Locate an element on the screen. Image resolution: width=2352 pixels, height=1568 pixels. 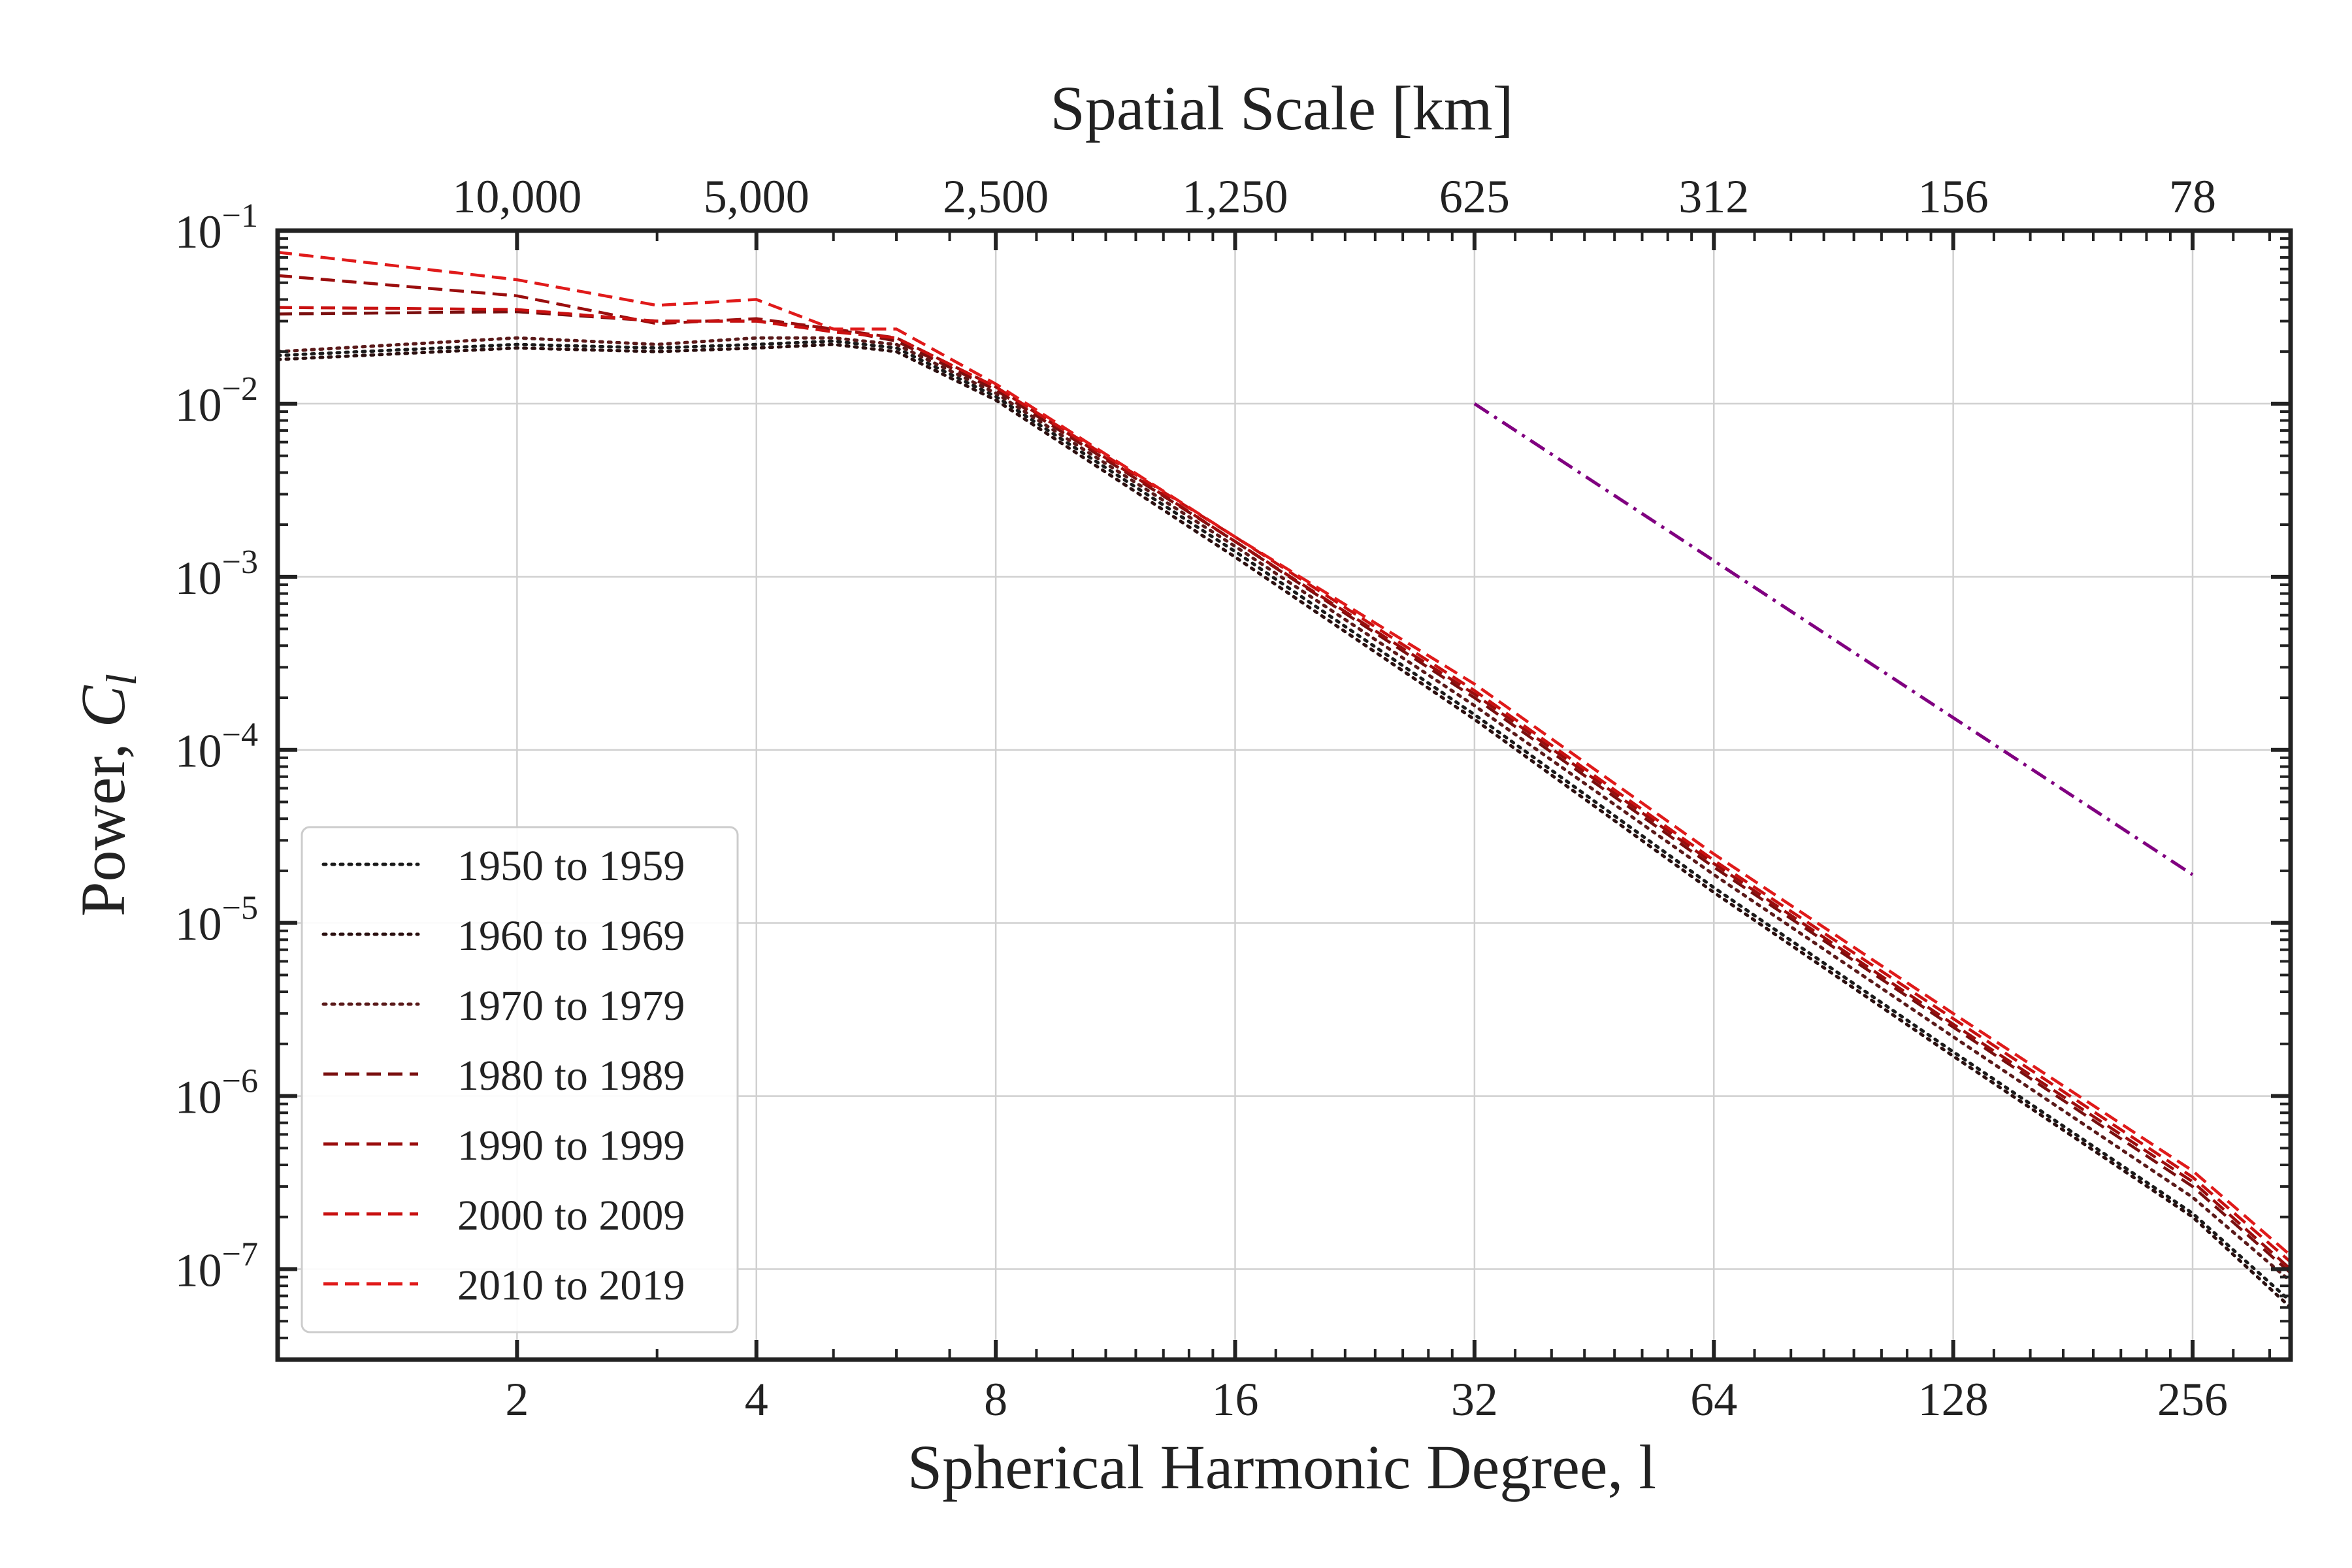
y-tick-label: 10⁻⁴ is located at coordinates (216, 747).